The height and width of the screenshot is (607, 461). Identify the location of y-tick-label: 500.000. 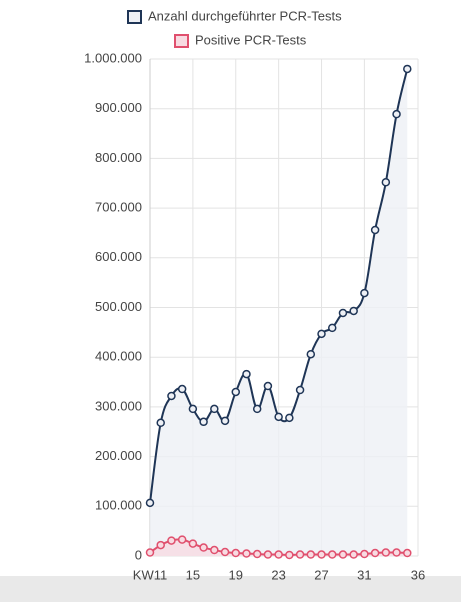
(118, 306).